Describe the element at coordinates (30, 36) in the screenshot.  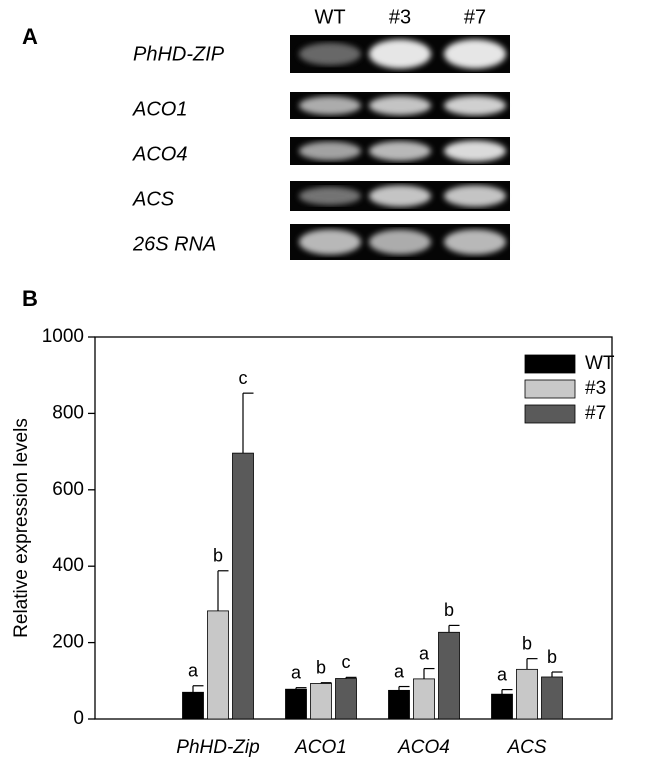
I see `panel-label: A` at that location.